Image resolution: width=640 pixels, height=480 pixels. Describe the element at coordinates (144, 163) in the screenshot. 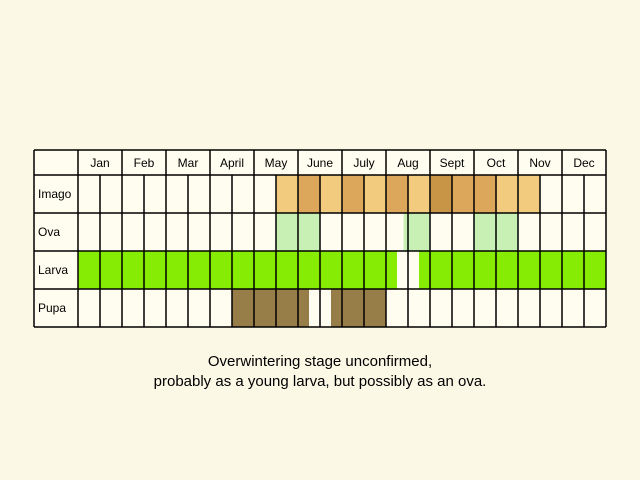

I see `month-label-feb: Feb` at that location.